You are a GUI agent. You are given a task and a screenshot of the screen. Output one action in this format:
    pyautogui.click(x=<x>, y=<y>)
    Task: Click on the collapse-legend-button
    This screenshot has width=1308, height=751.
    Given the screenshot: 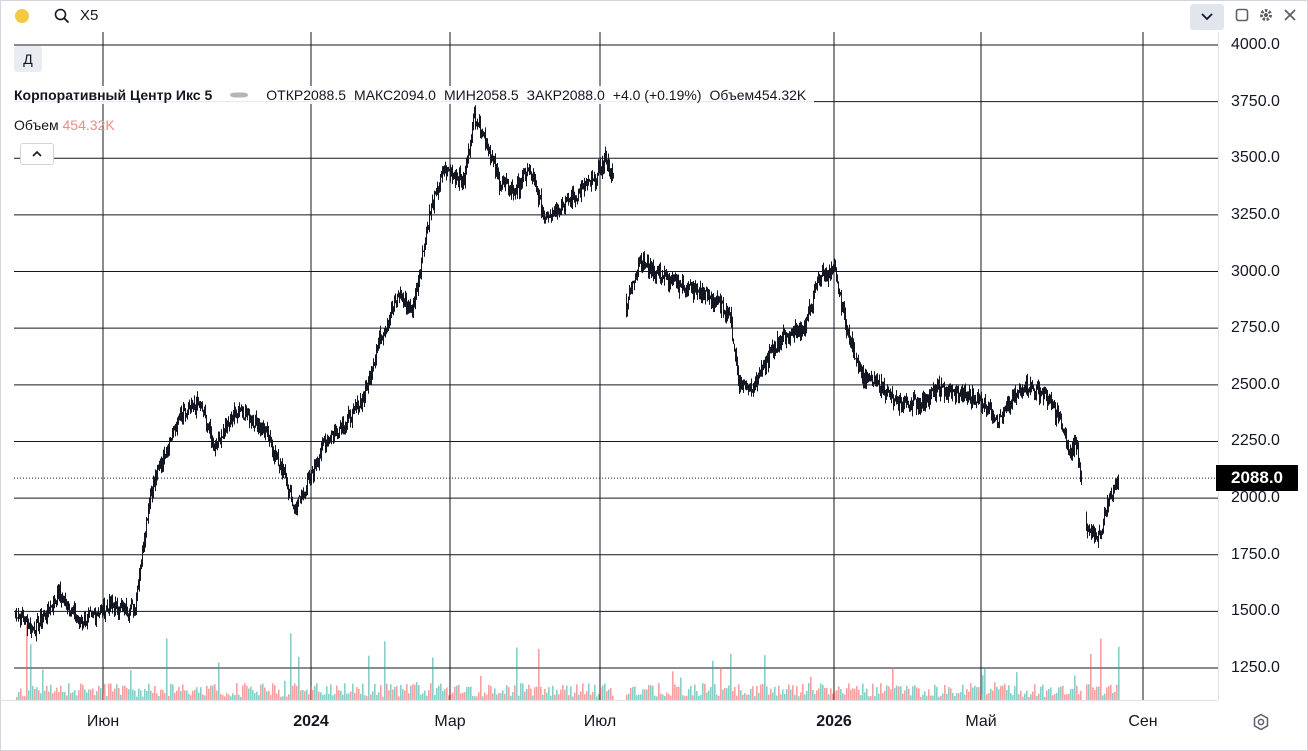 What is the action you would take?
    pyautogui.click(x=37, y=154)
    